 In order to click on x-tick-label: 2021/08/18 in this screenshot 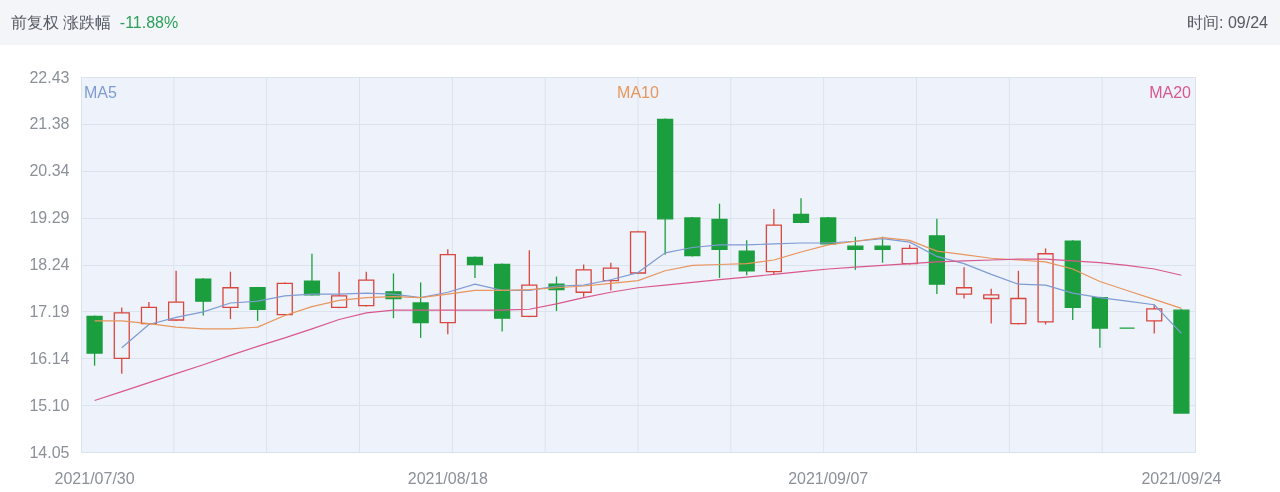, I will do `click(447, 478)`.